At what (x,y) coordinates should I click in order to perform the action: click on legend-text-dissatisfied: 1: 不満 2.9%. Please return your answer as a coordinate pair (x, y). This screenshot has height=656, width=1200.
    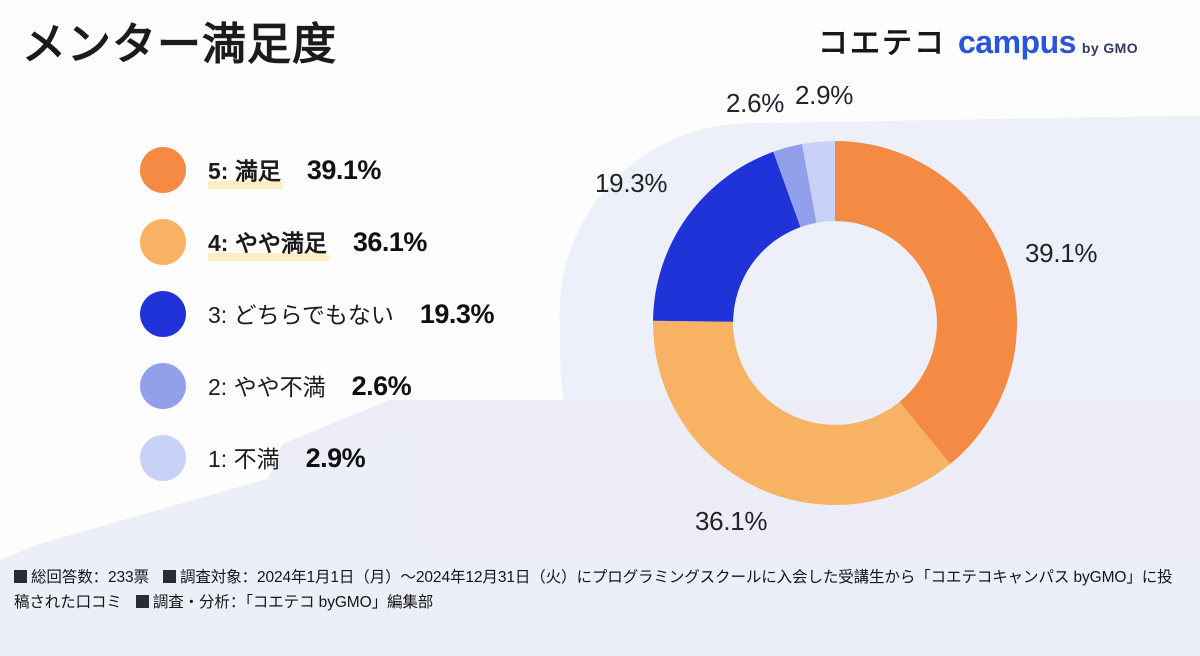
    Looking at the image, I should click on (287, 458).